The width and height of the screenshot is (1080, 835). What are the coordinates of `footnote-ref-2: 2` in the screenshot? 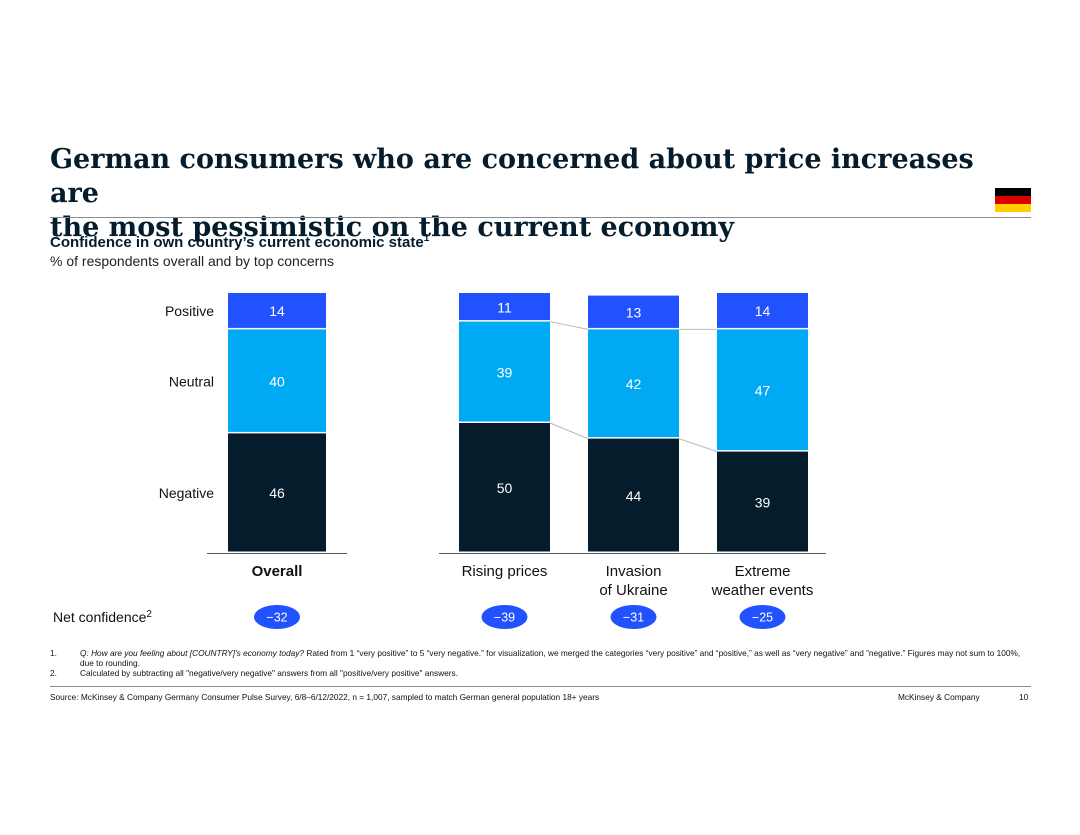 It's located at (149, 614).